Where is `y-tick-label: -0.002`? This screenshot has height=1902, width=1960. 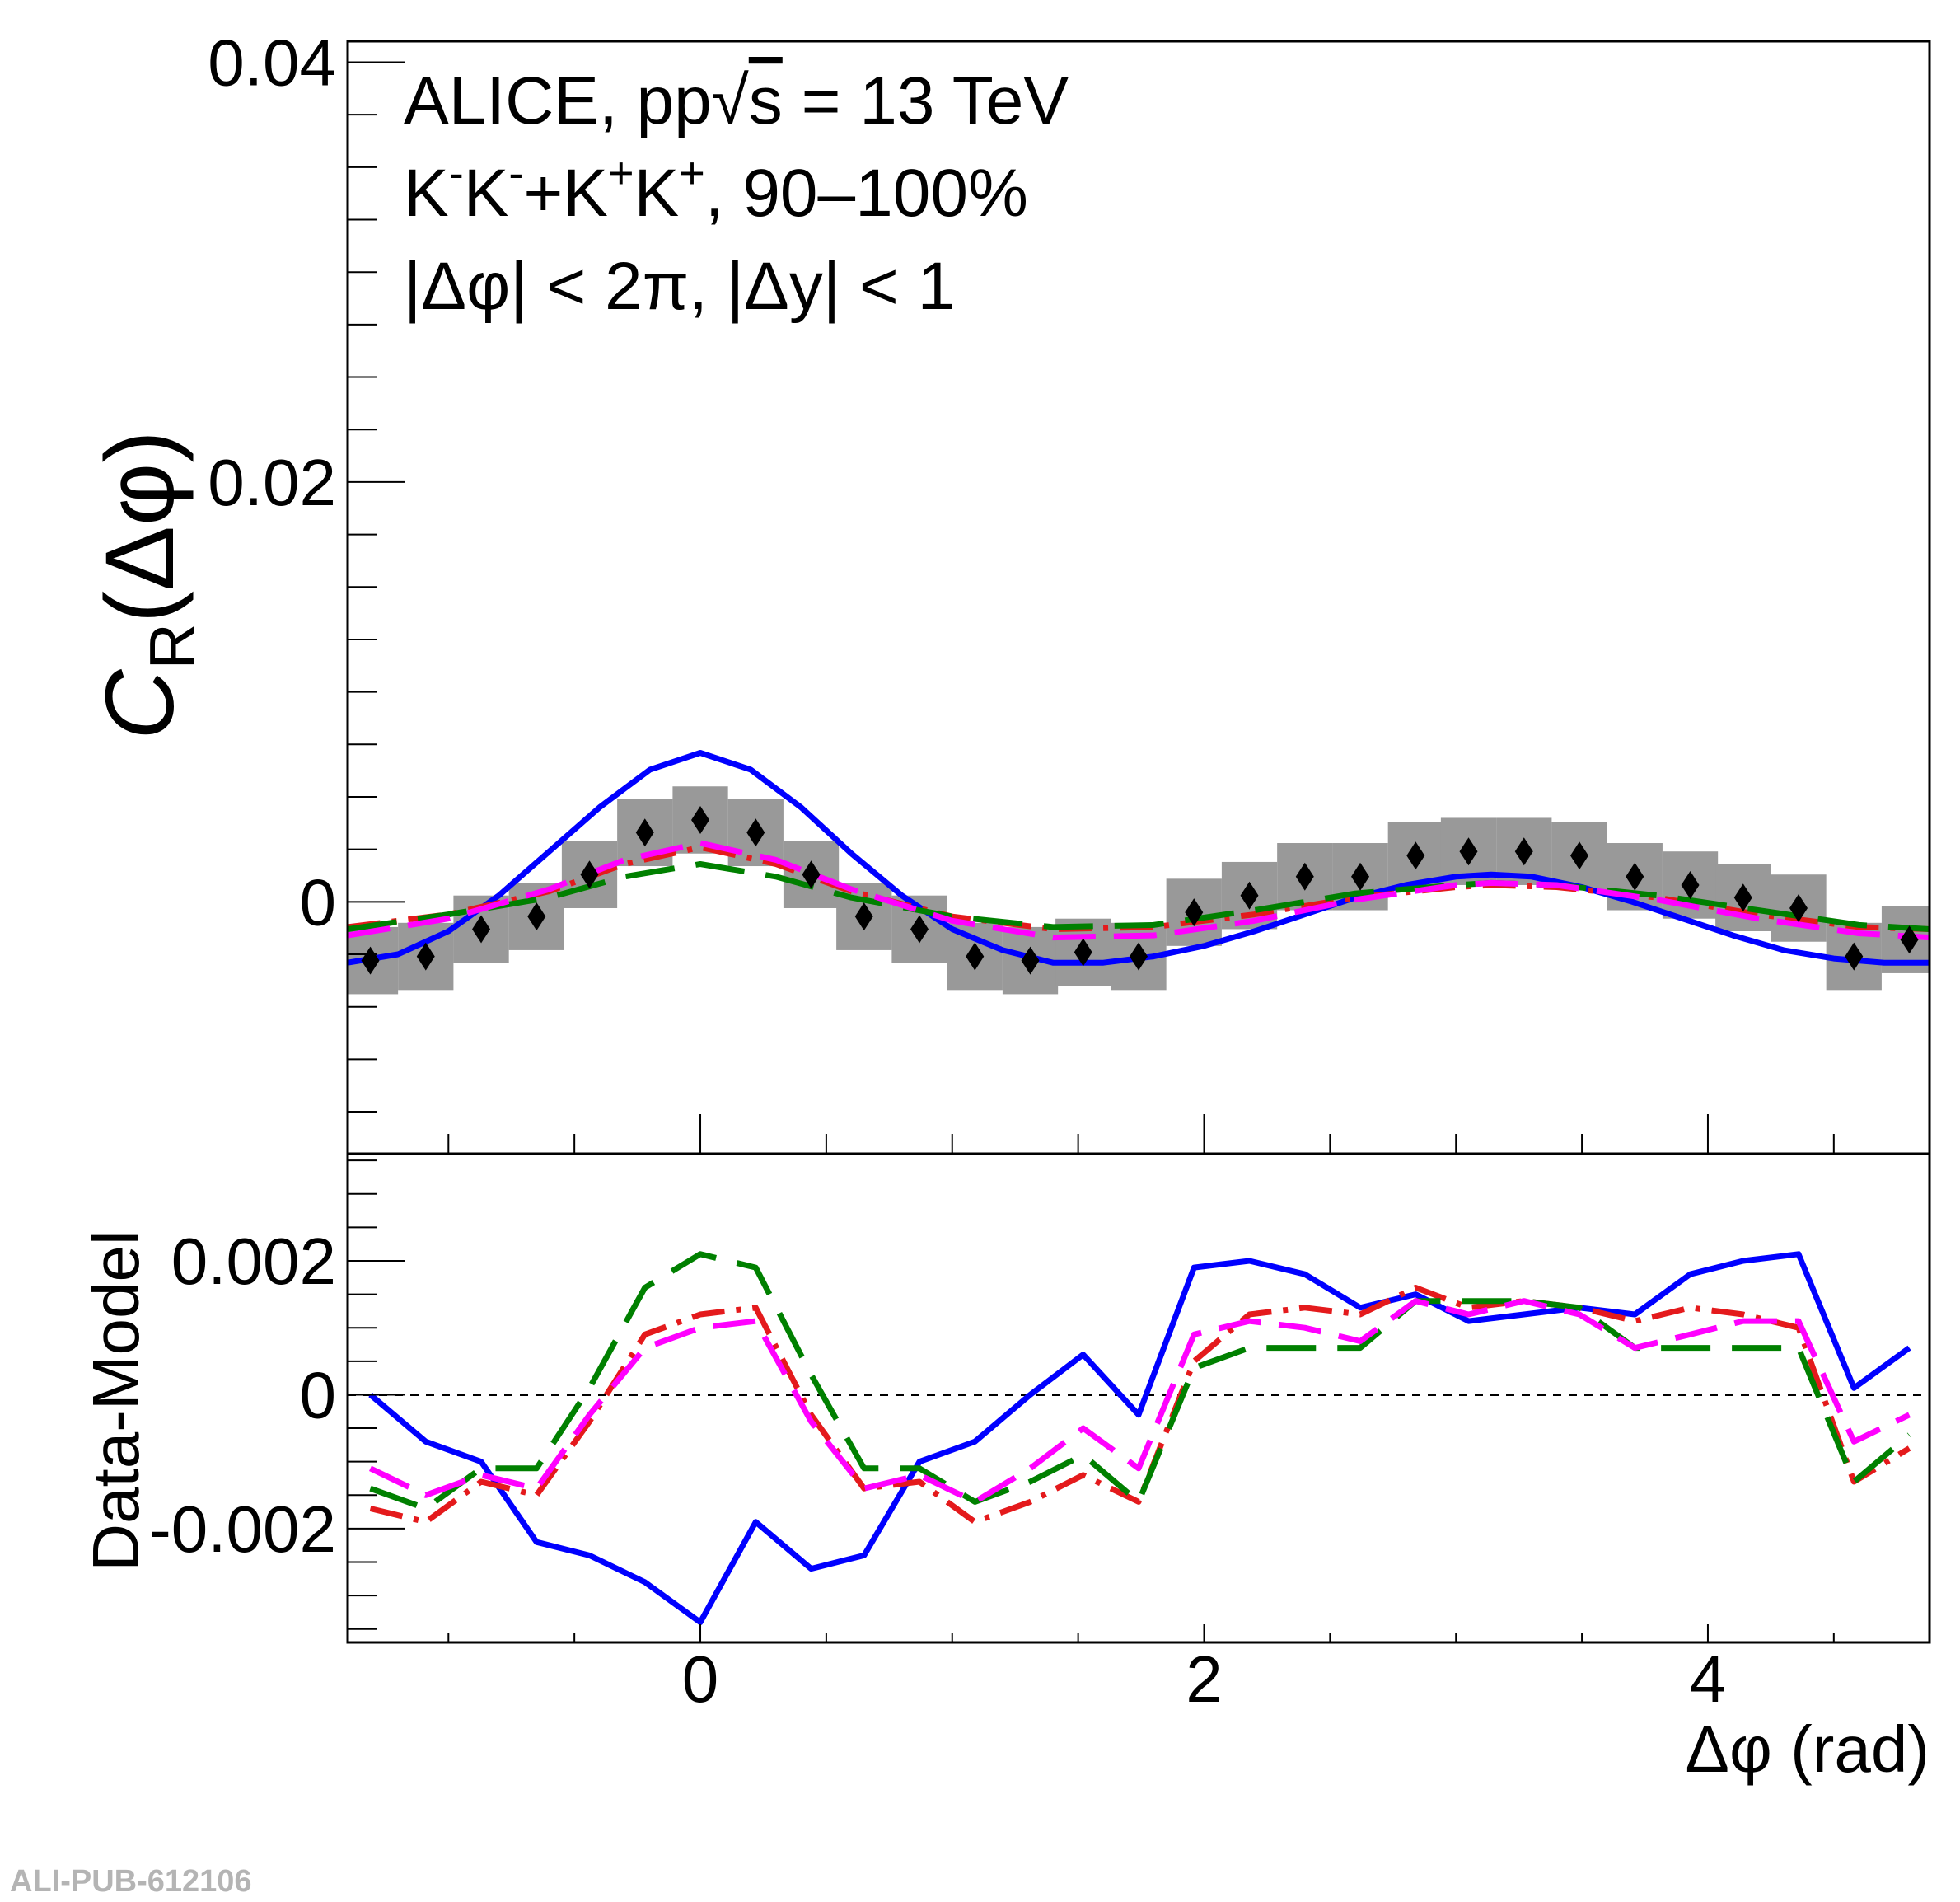
y-tick-label: -0.002 is located at coordinates (243, 1529).